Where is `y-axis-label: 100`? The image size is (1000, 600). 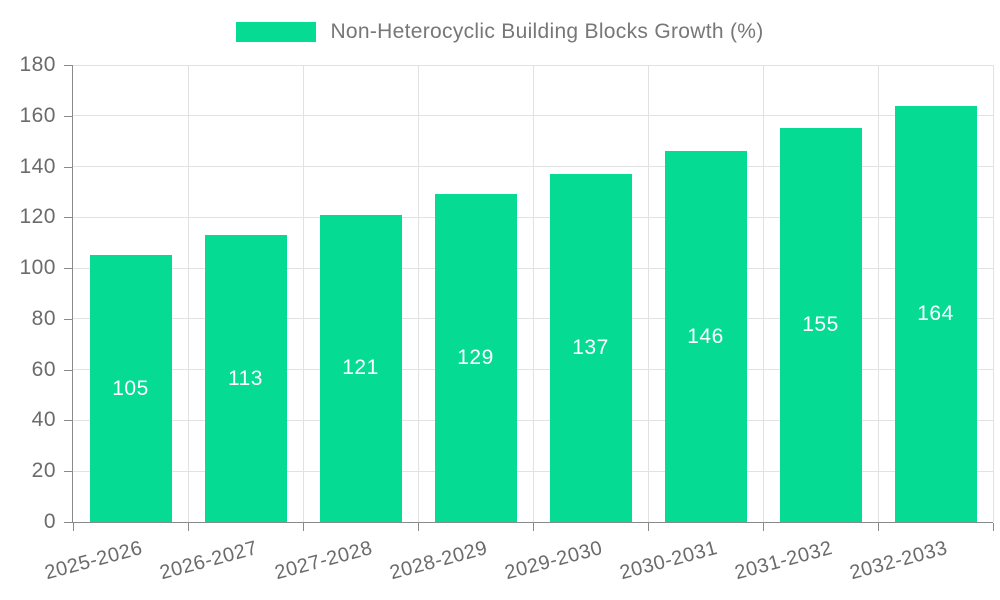
y-axis-label: 100 is located at coordinates (37, 268).